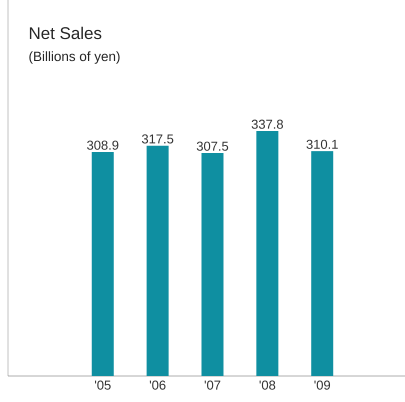  Describe the element at coordinates (268, 385) in the screenshot. I see `x-tick-label: '08` at that location.